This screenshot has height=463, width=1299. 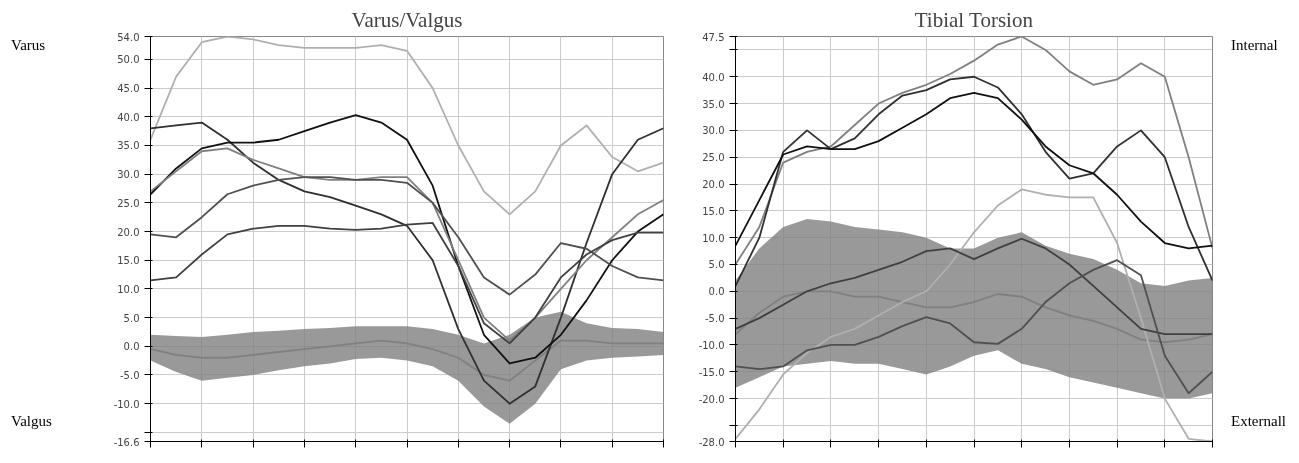 I want to click on y-tick-label: 50.0, so click(x=128, y=60).